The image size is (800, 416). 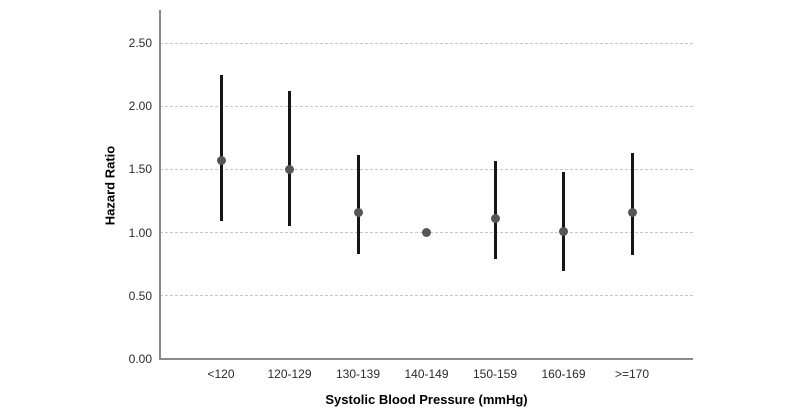 What do you see at coordinates (495, 374) in the screenshot?
I see `x-tick-label: 150-159` at bounding box center [495, 374].